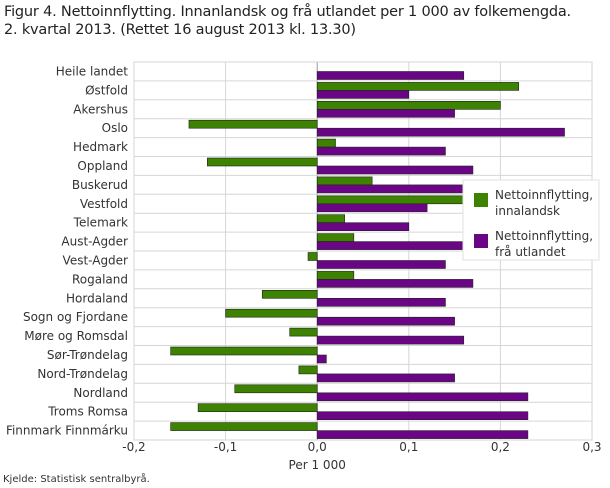  What do you see at coordinates (104, 204) in the screenshot?
I see `category-label: Vestfold` at bounding box center [104, 204].